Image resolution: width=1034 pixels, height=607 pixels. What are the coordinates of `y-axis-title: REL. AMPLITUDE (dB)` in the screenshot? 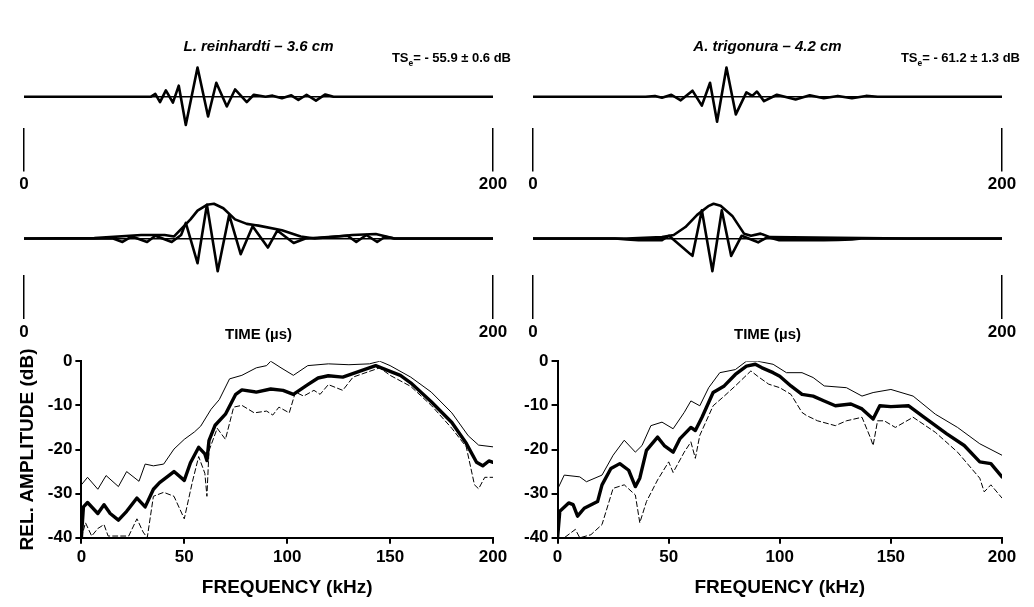 It's located at (26, 449).